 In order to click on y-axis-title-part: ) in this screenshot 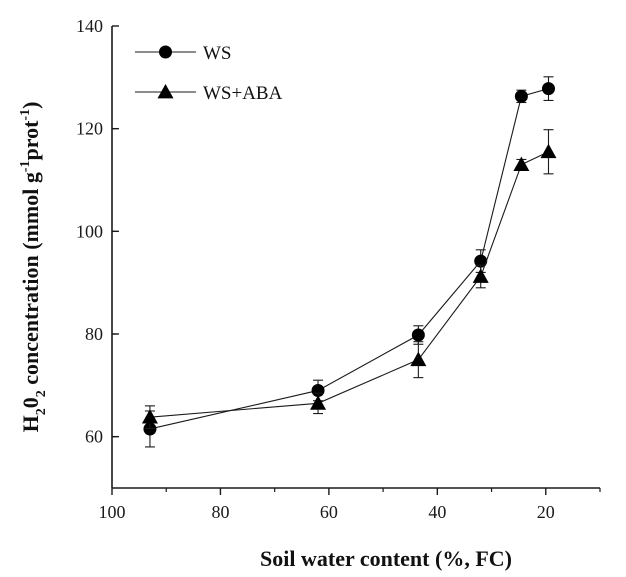, I will do `click(30, 105)`.